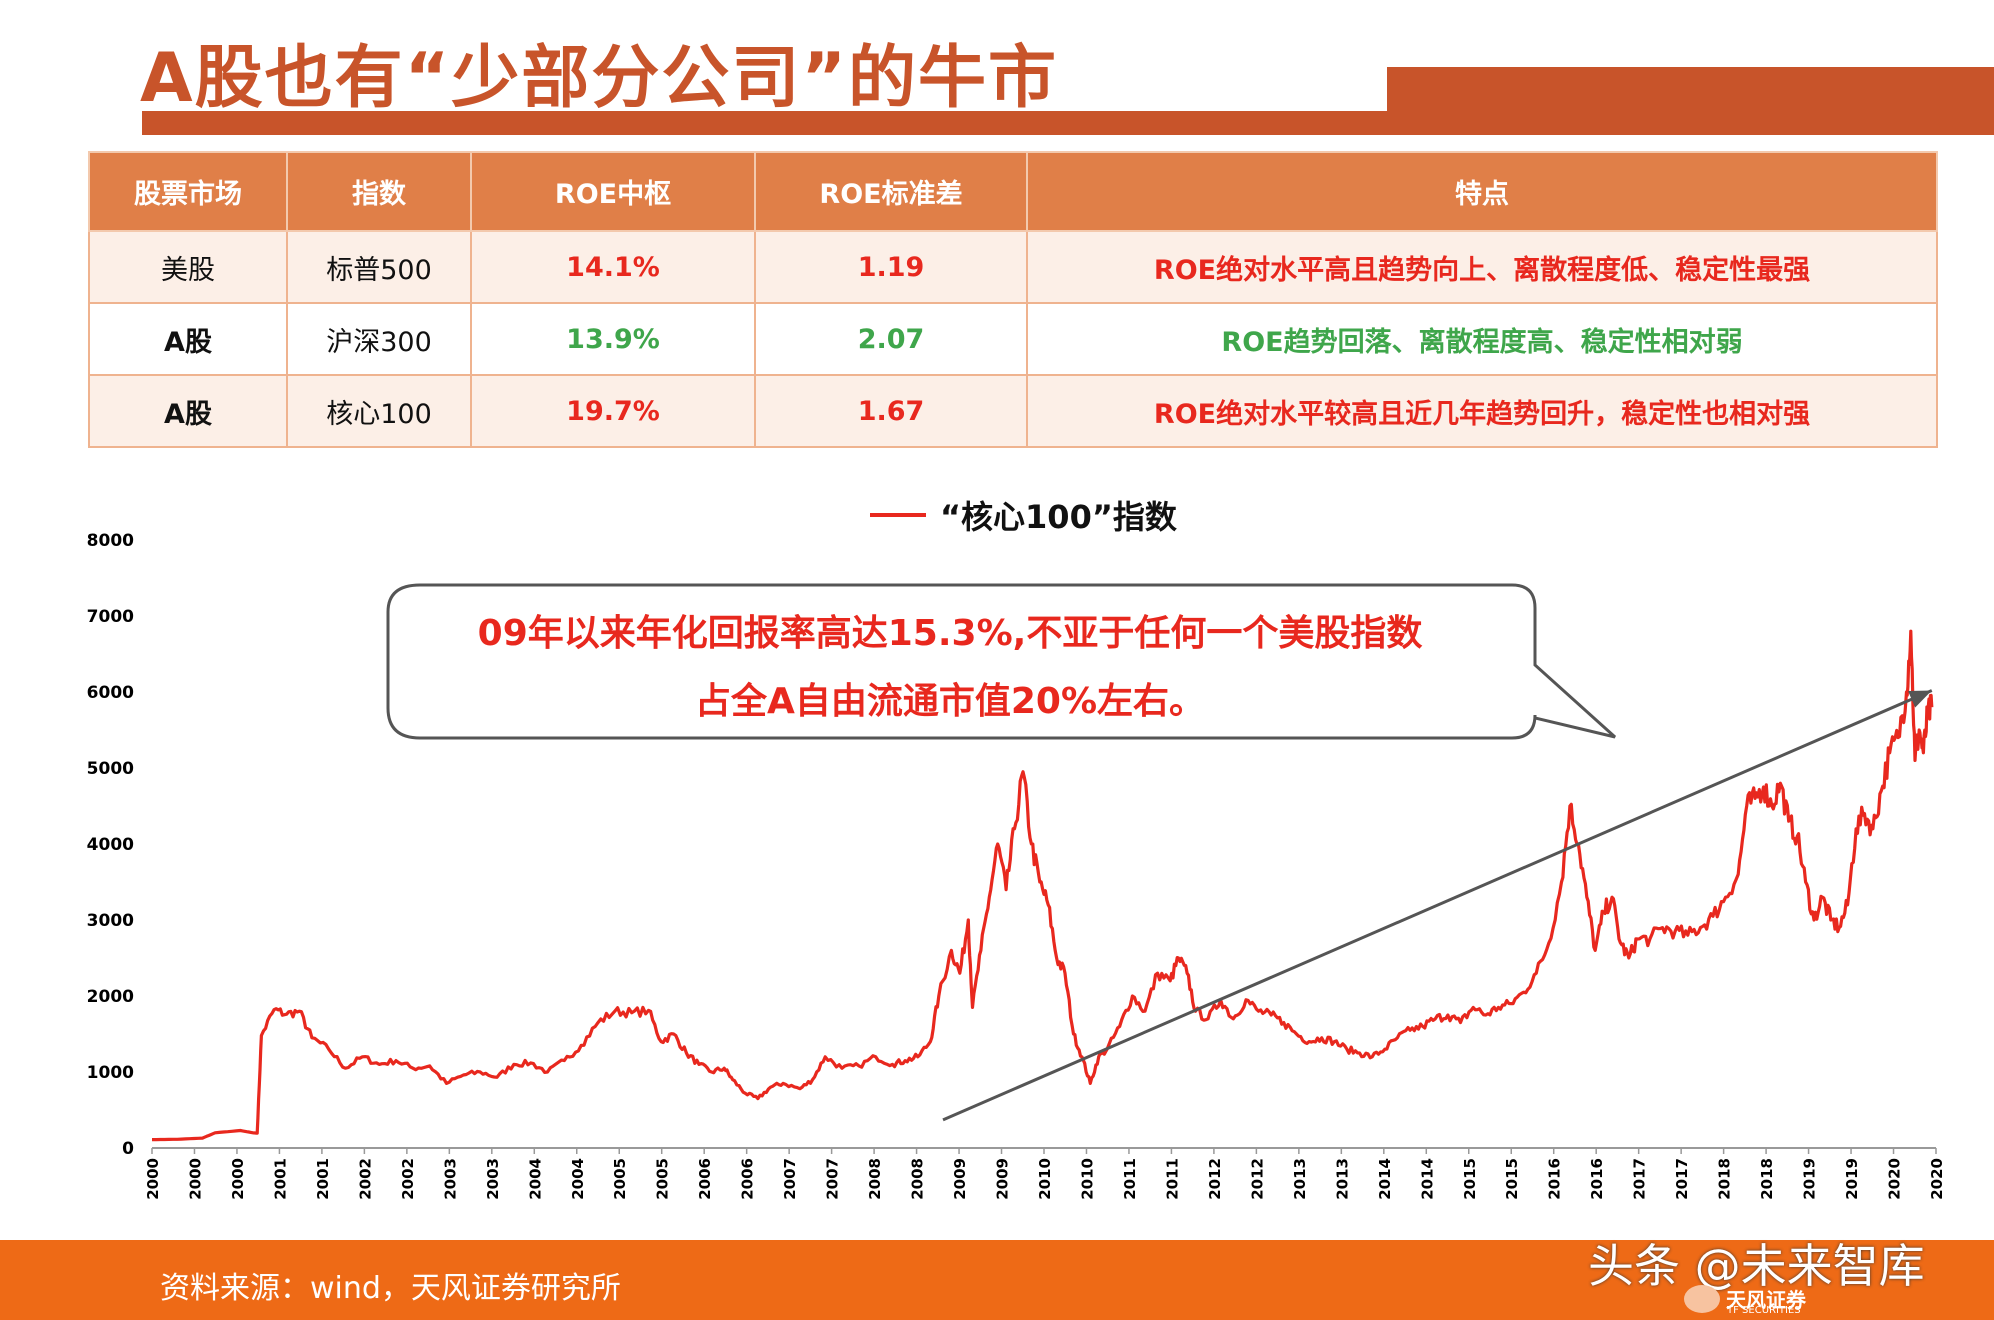  I want to click on y-tick-label: 4000, so click(110, 845).